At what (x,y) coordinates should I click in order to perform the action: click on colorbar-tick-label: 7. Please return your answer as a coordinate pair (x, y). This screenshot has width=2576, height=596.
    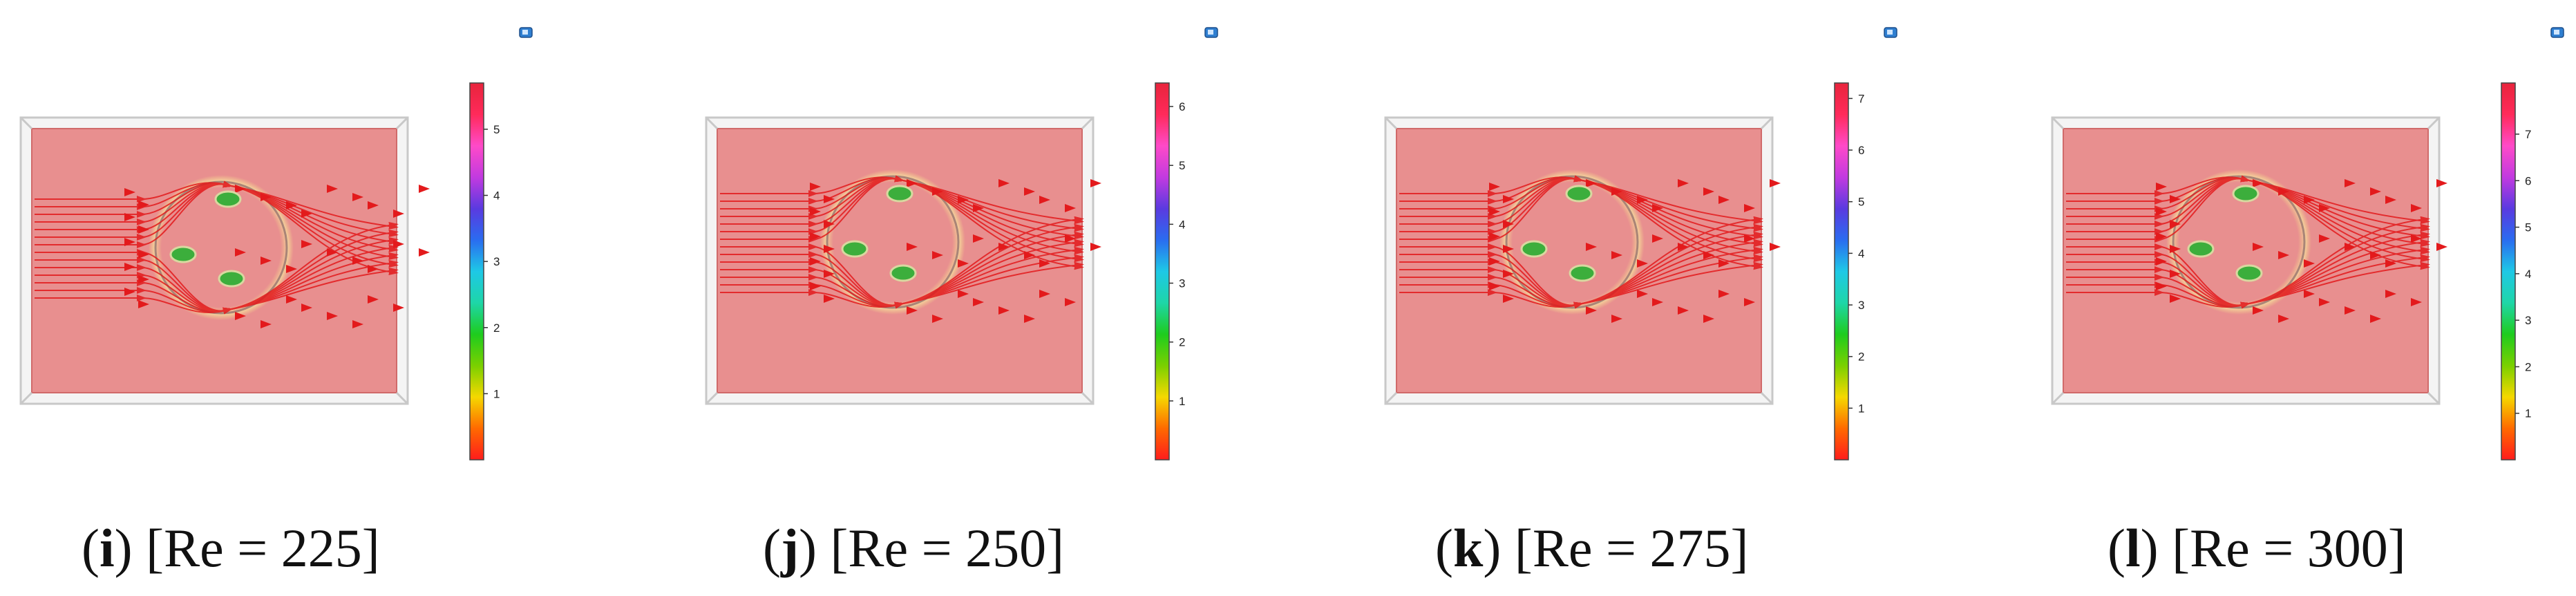
    Looking at the image, I should click on (1861, 98).